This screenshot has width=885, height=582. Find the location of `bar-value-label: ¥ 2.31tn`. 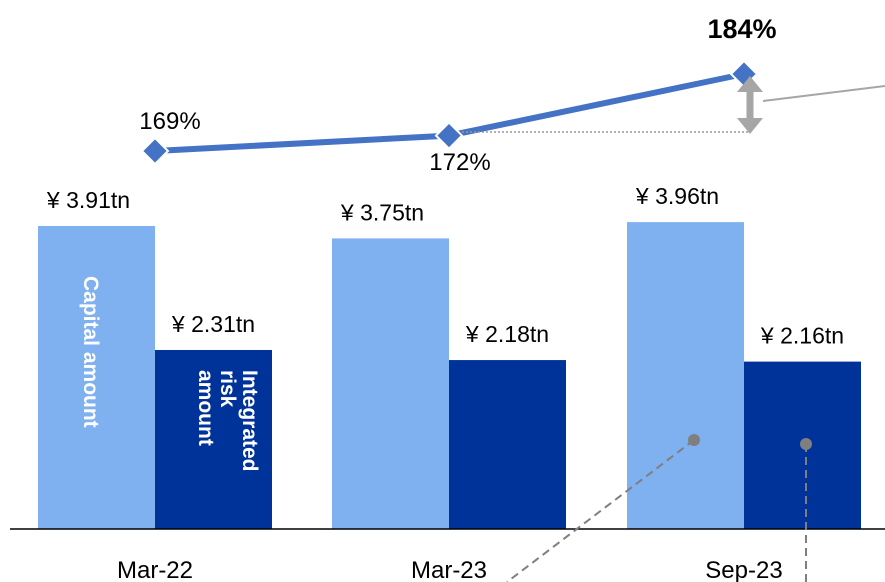

bar-value-label: ¥ 2.31tn is located at coordinates (213, 324).